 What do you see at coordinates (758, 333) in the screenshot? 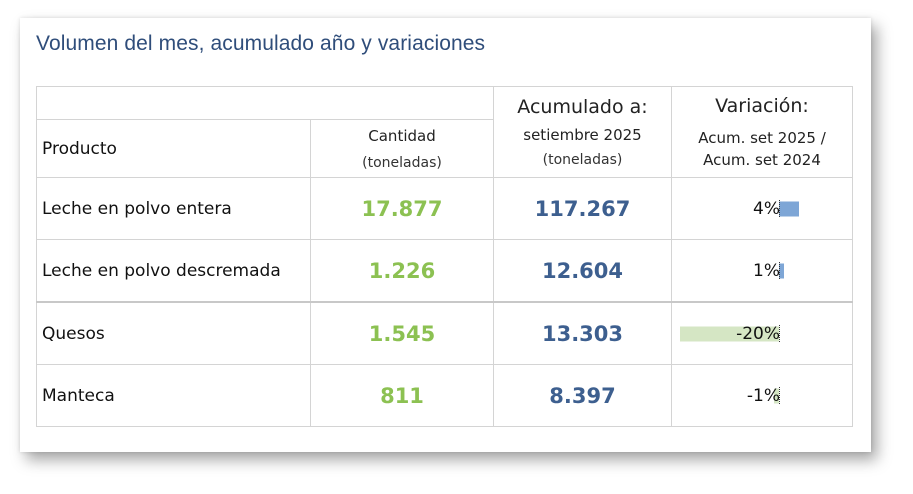
I see `variation-value: -20%` at bounding box center [758, 333].